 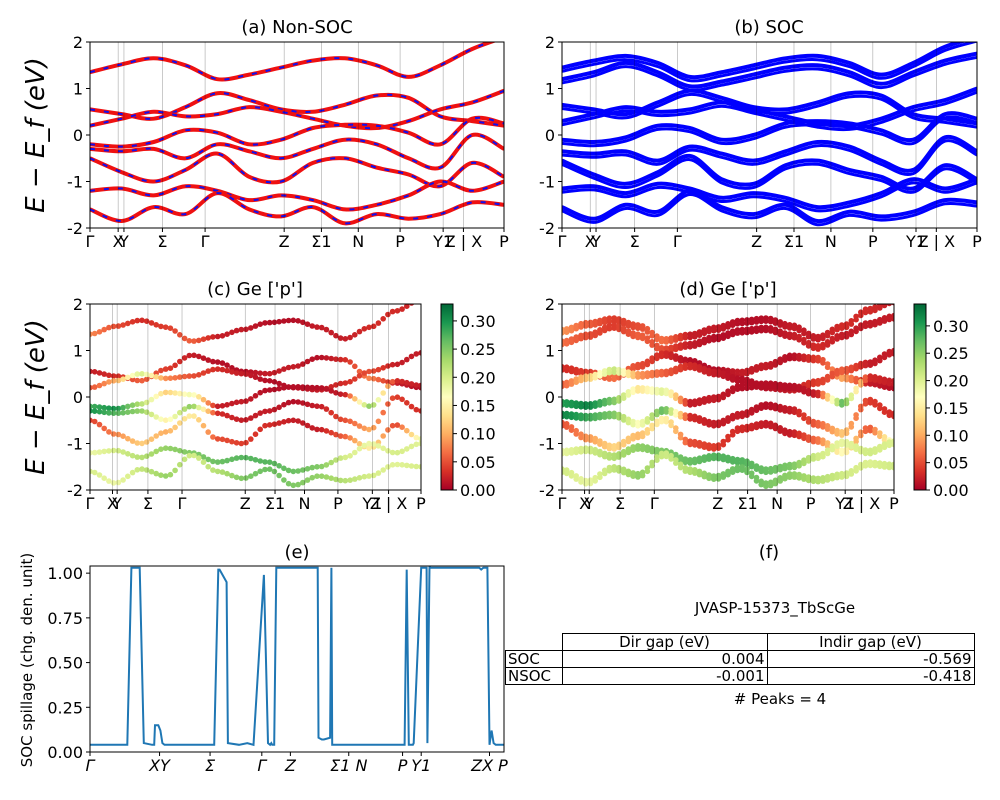 I want to click on colorbar-tick-label: 0.25, so click(x=478, y=349).